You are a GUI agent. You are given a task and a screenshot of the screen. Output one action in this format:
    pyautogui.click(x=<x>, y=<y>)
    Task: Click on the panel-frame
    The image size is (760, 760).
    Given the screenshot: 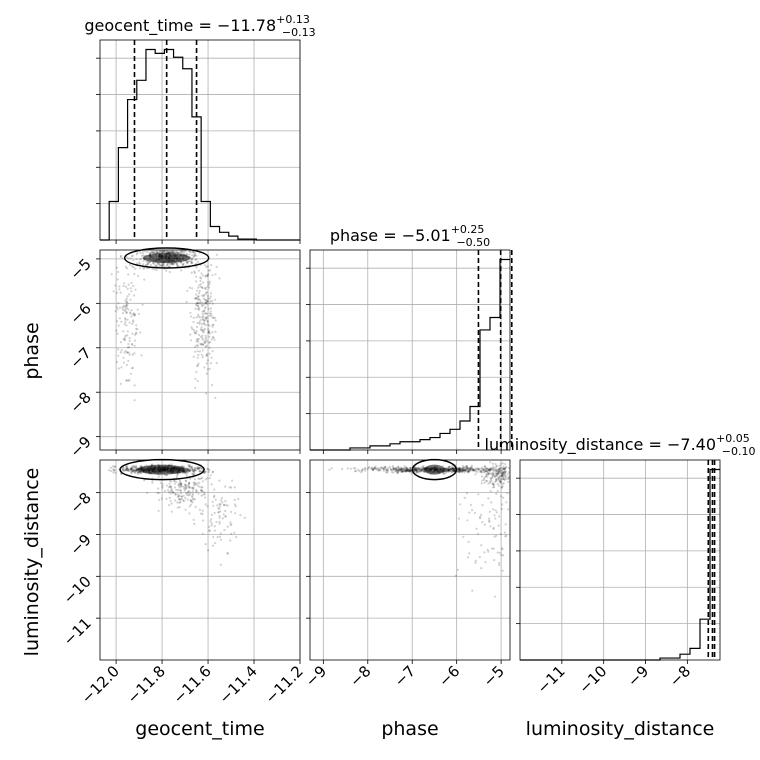 What is the action you would take?
    pyautogui.click(x=200, y=350)
    